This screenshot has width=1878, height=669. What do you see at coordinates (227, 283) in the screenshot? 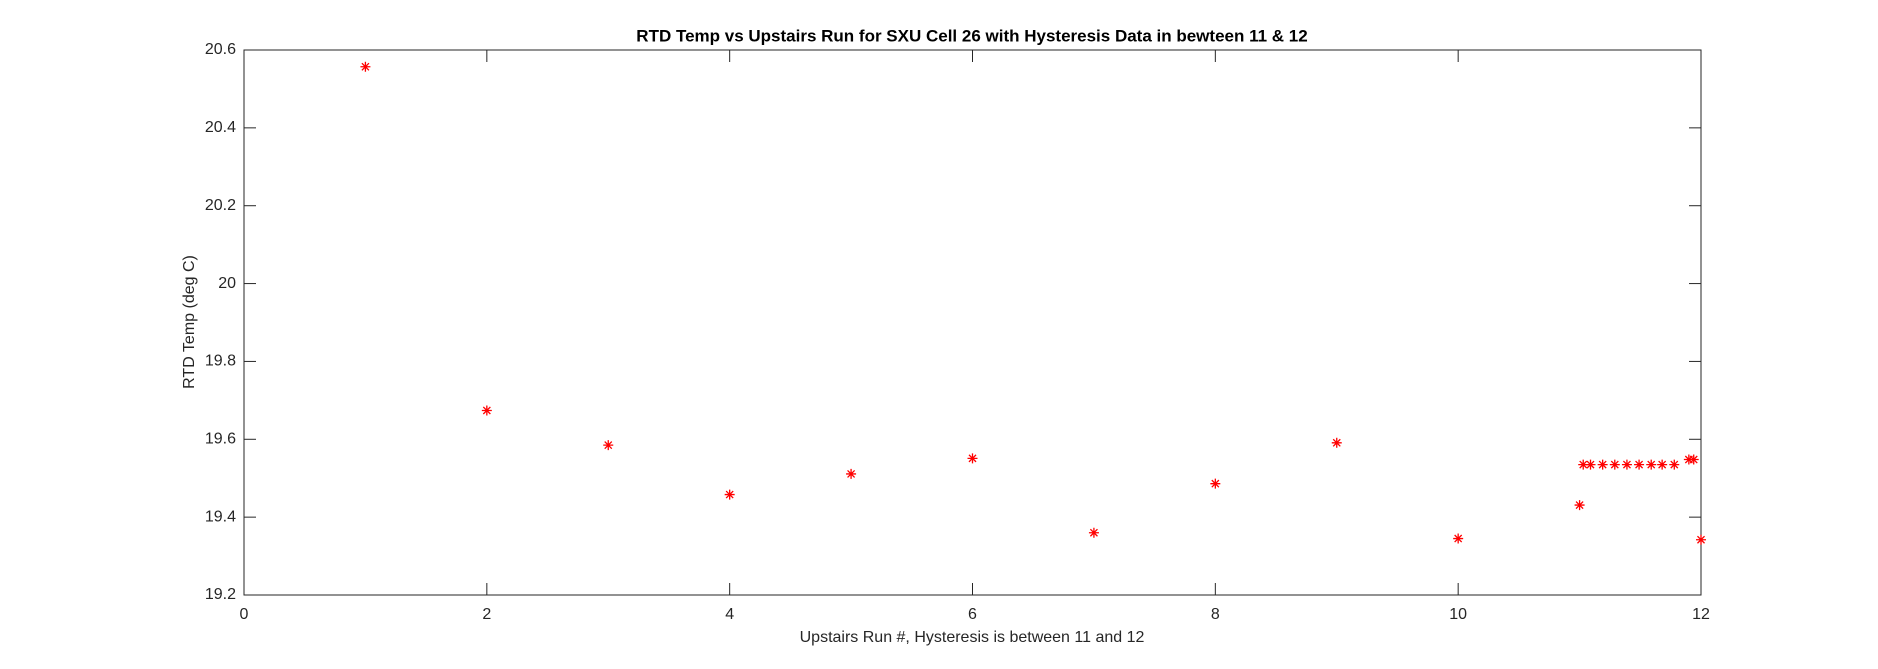
I see `y-tick-label: 20` at bounding box center [227, 283].